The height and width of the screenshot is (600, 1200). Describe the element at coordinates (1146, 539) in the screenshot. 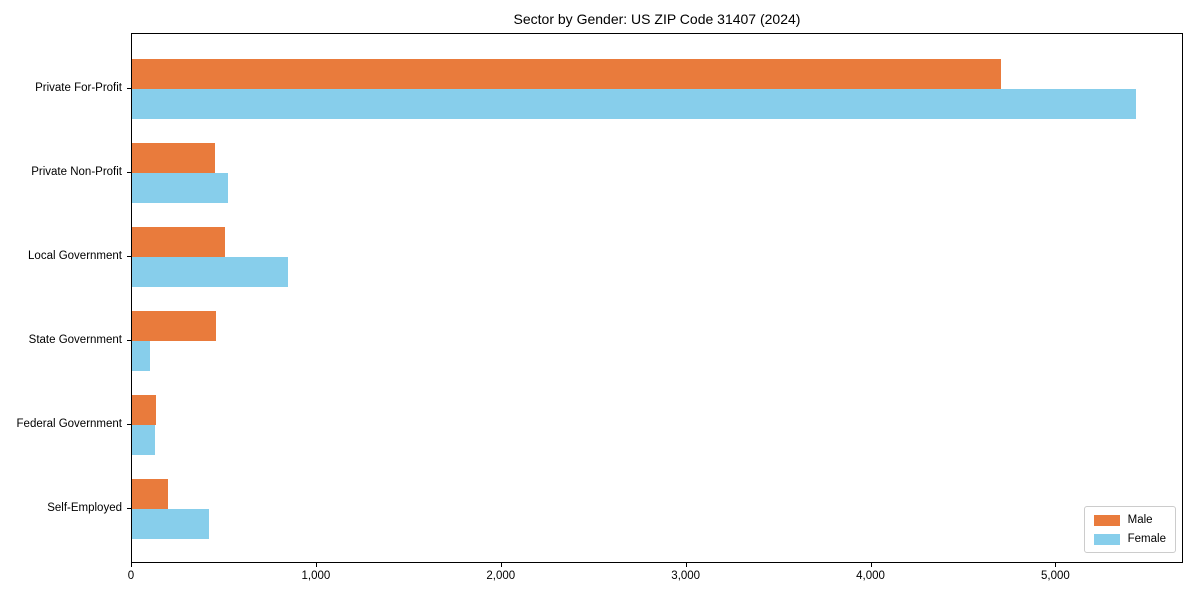

I see `legend-label-female: Female` at that location.